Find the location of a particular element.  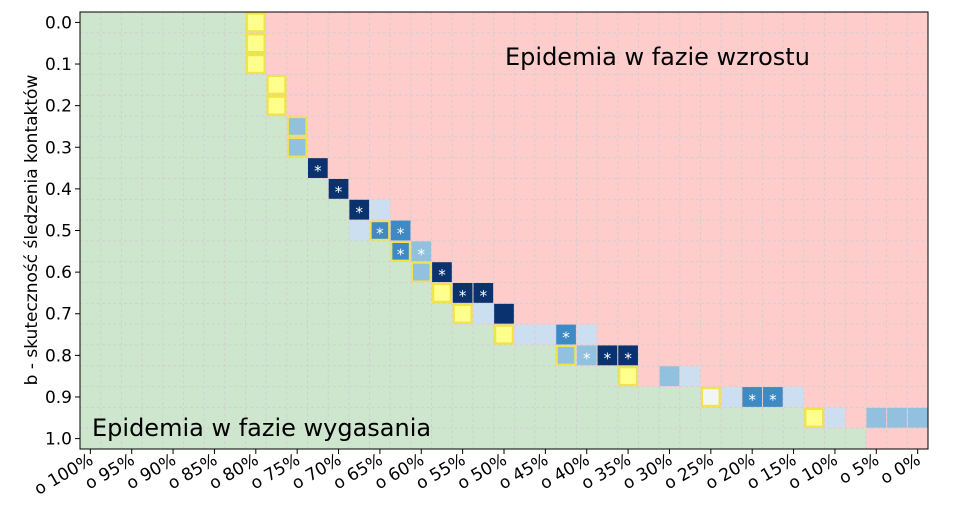

y-tick-label: 0.0 is located at coordinates (58, 23).